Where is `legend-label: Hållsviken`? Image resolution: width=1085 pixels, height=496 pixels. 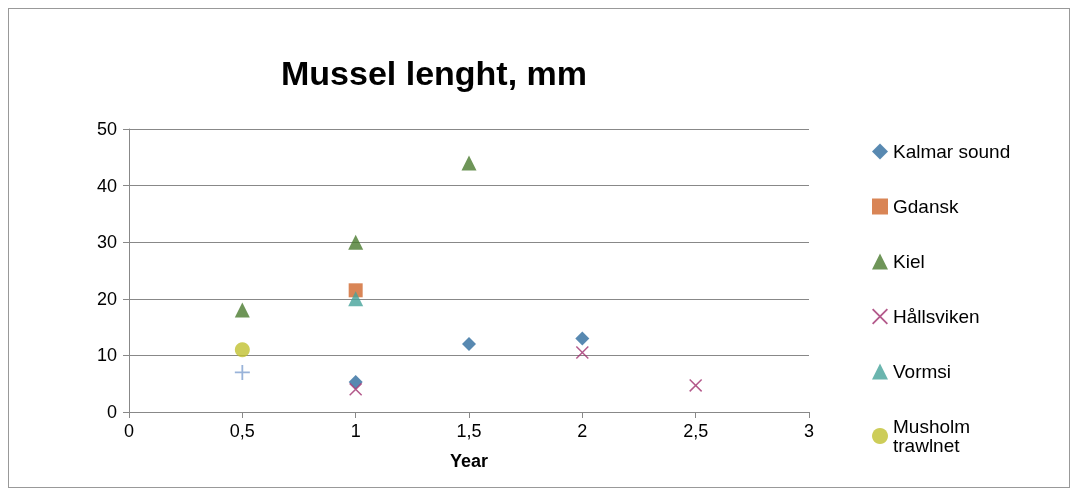
legend-label: Hållsviken is located at coordinates (936, 316).